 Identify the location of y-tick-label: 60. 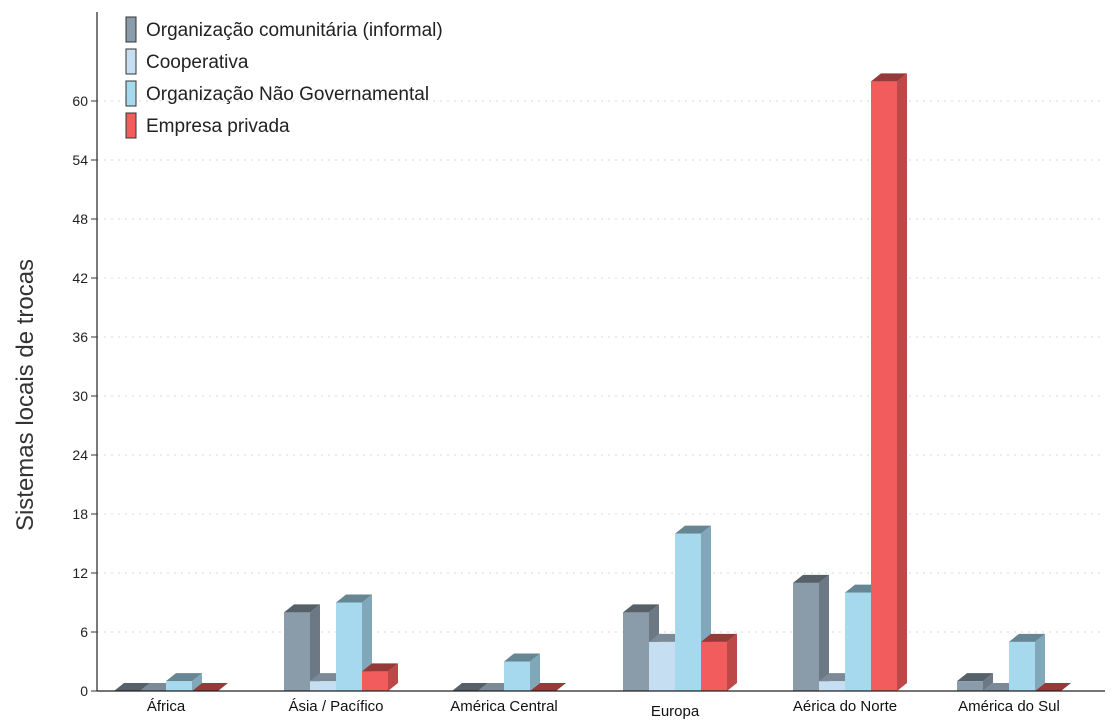
(80, 101).